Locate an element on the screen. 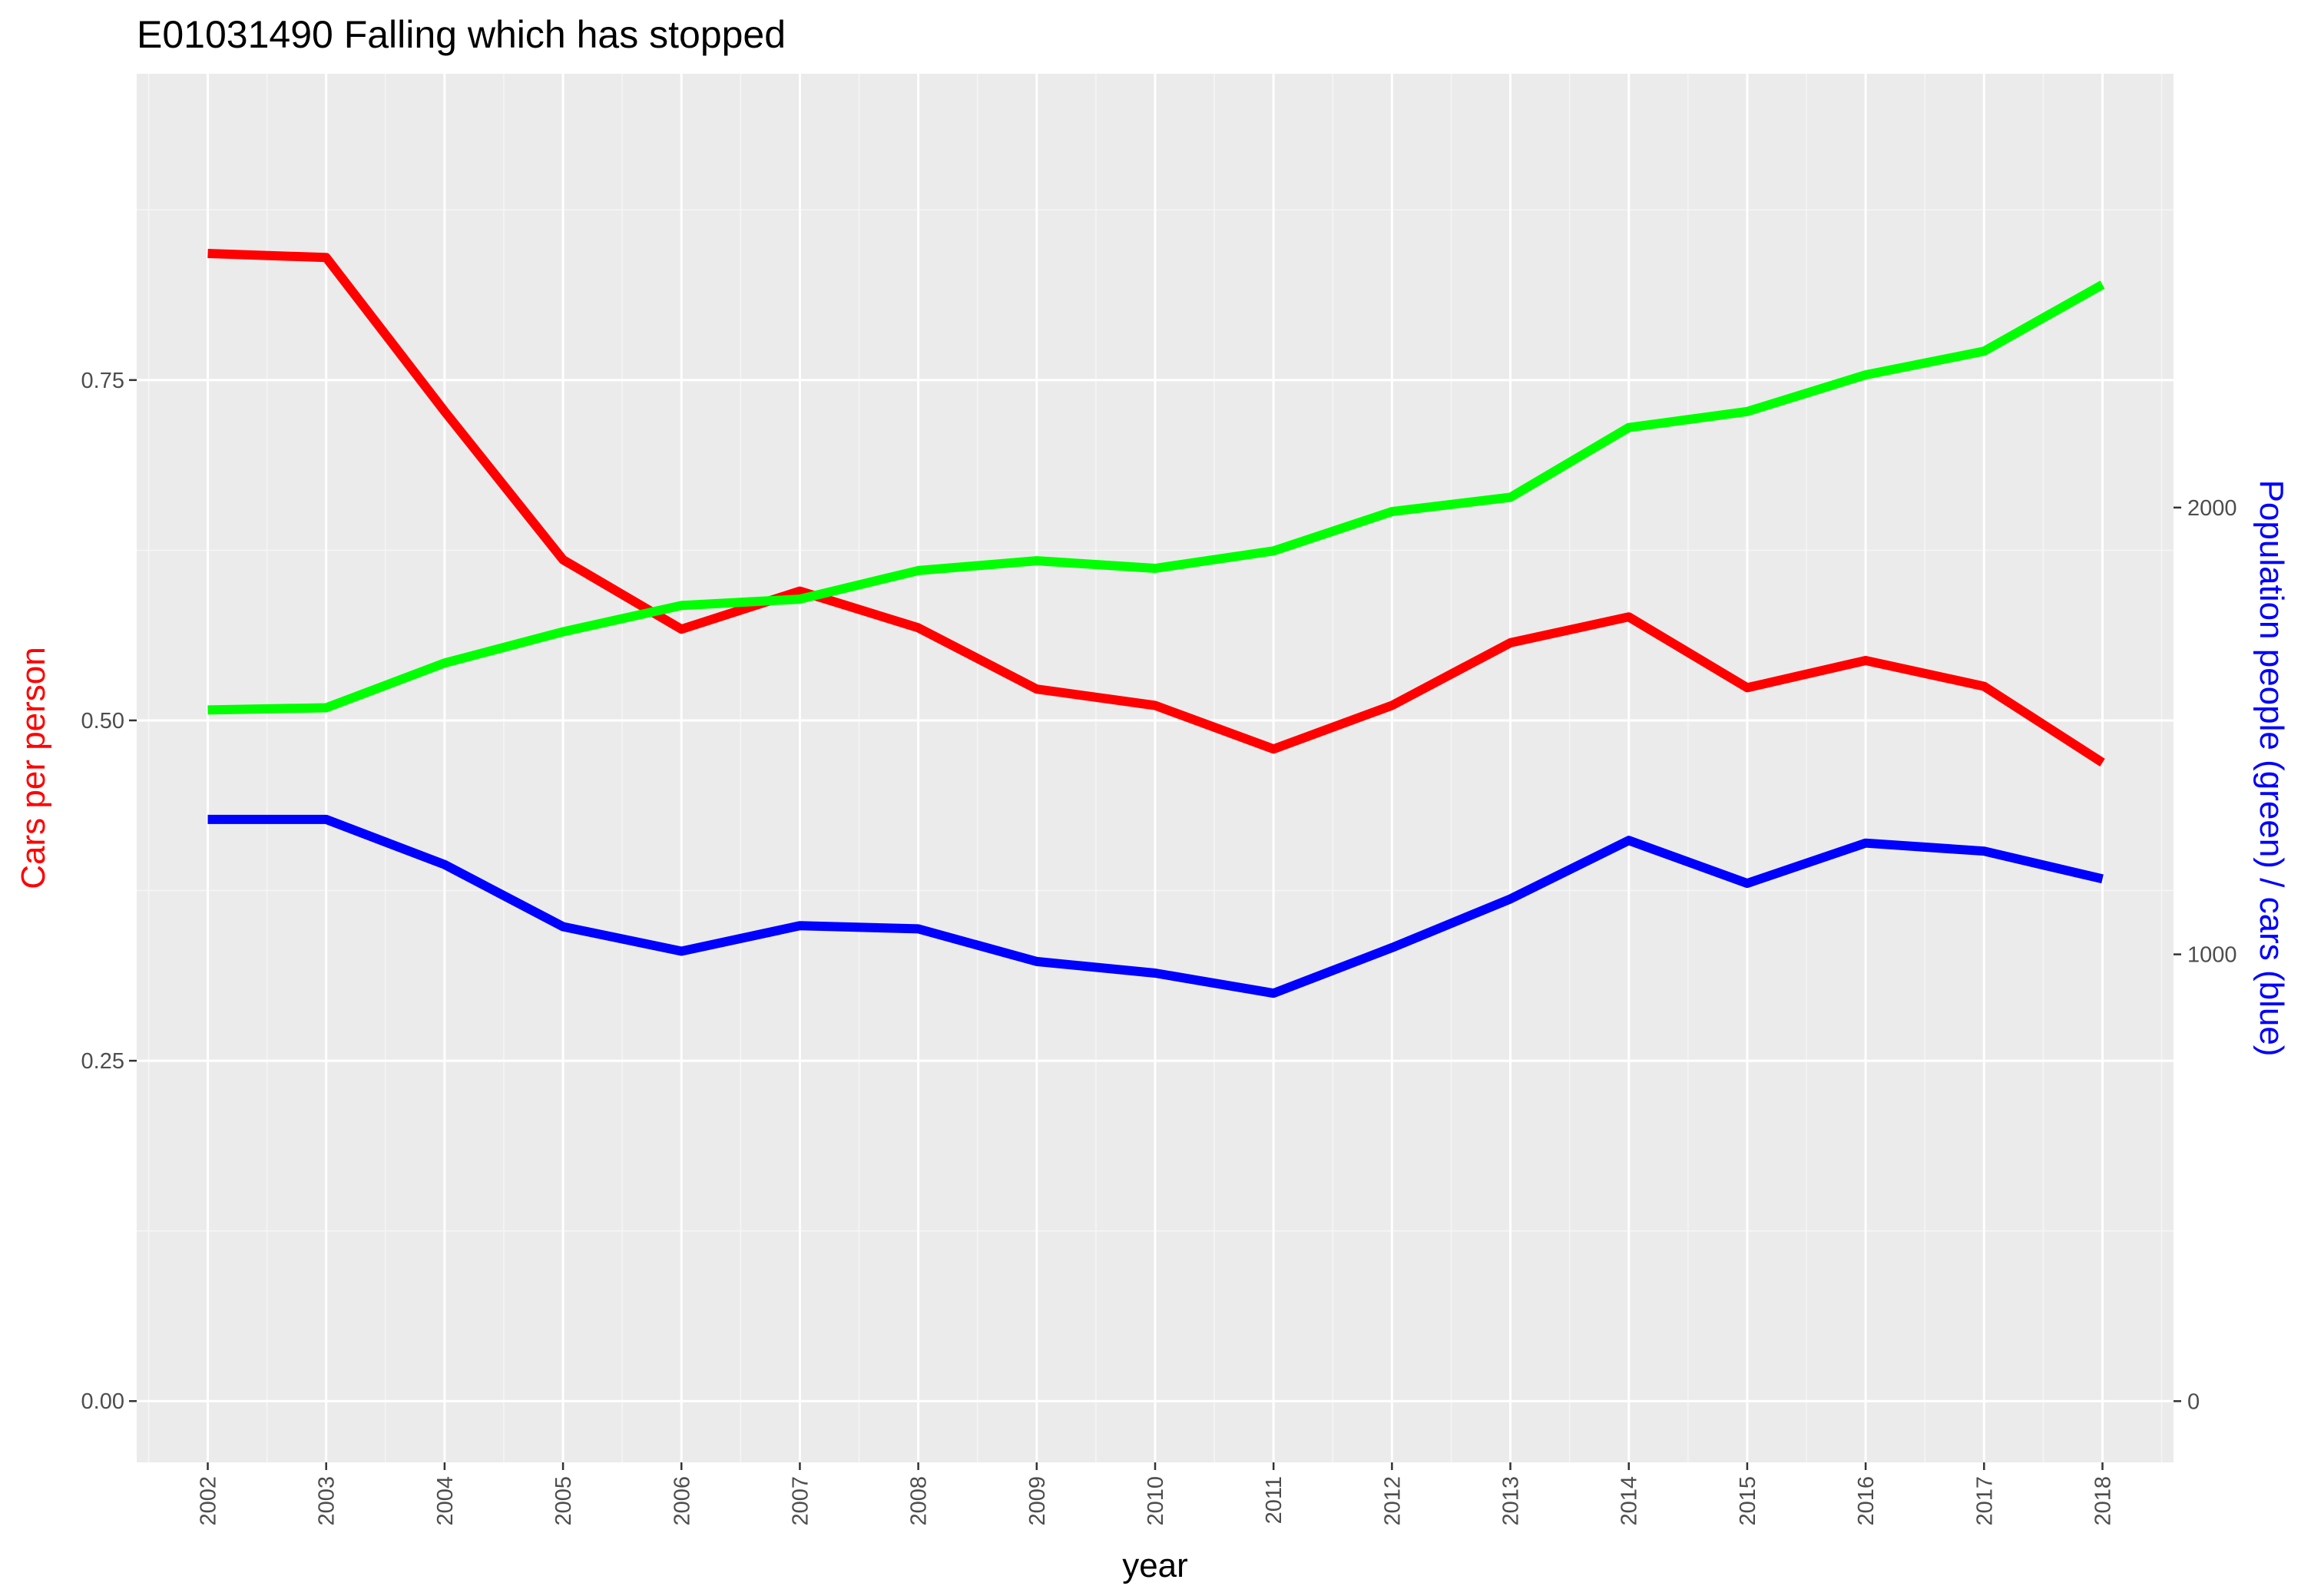 The height and width of the screenshot is (1596, 2311). right-axis-title: Population people (green) / cars (blue) is located at coordinates (2271, 768).